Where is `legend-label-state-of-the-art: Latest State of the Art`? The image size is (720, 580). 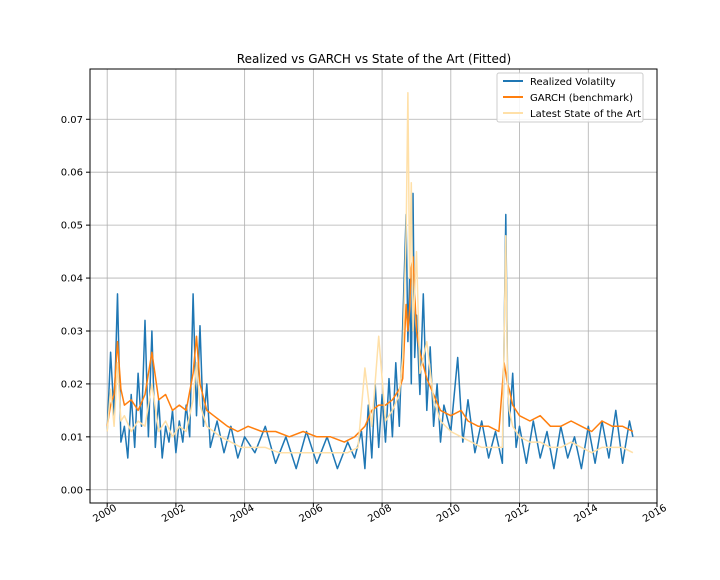 legend-label-state-of-the-art: Latest State of the Art is located at coordinates (585, 114).